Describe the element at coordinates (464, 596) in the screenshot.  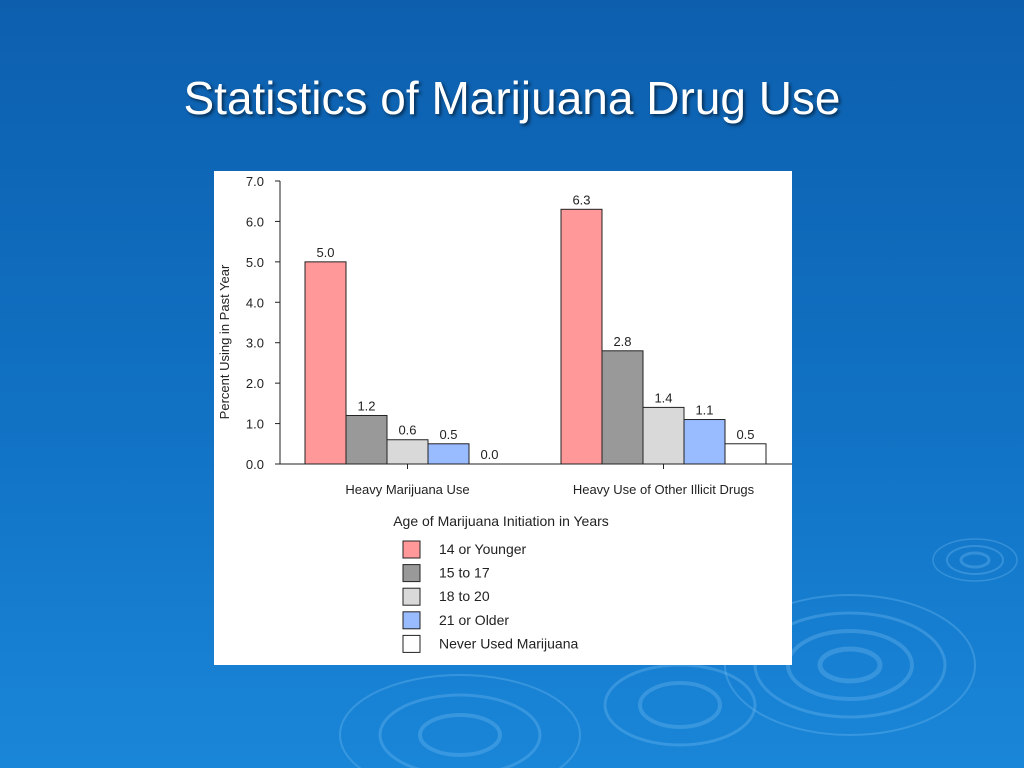
I see `legend-label: 18 to 20` at that location.